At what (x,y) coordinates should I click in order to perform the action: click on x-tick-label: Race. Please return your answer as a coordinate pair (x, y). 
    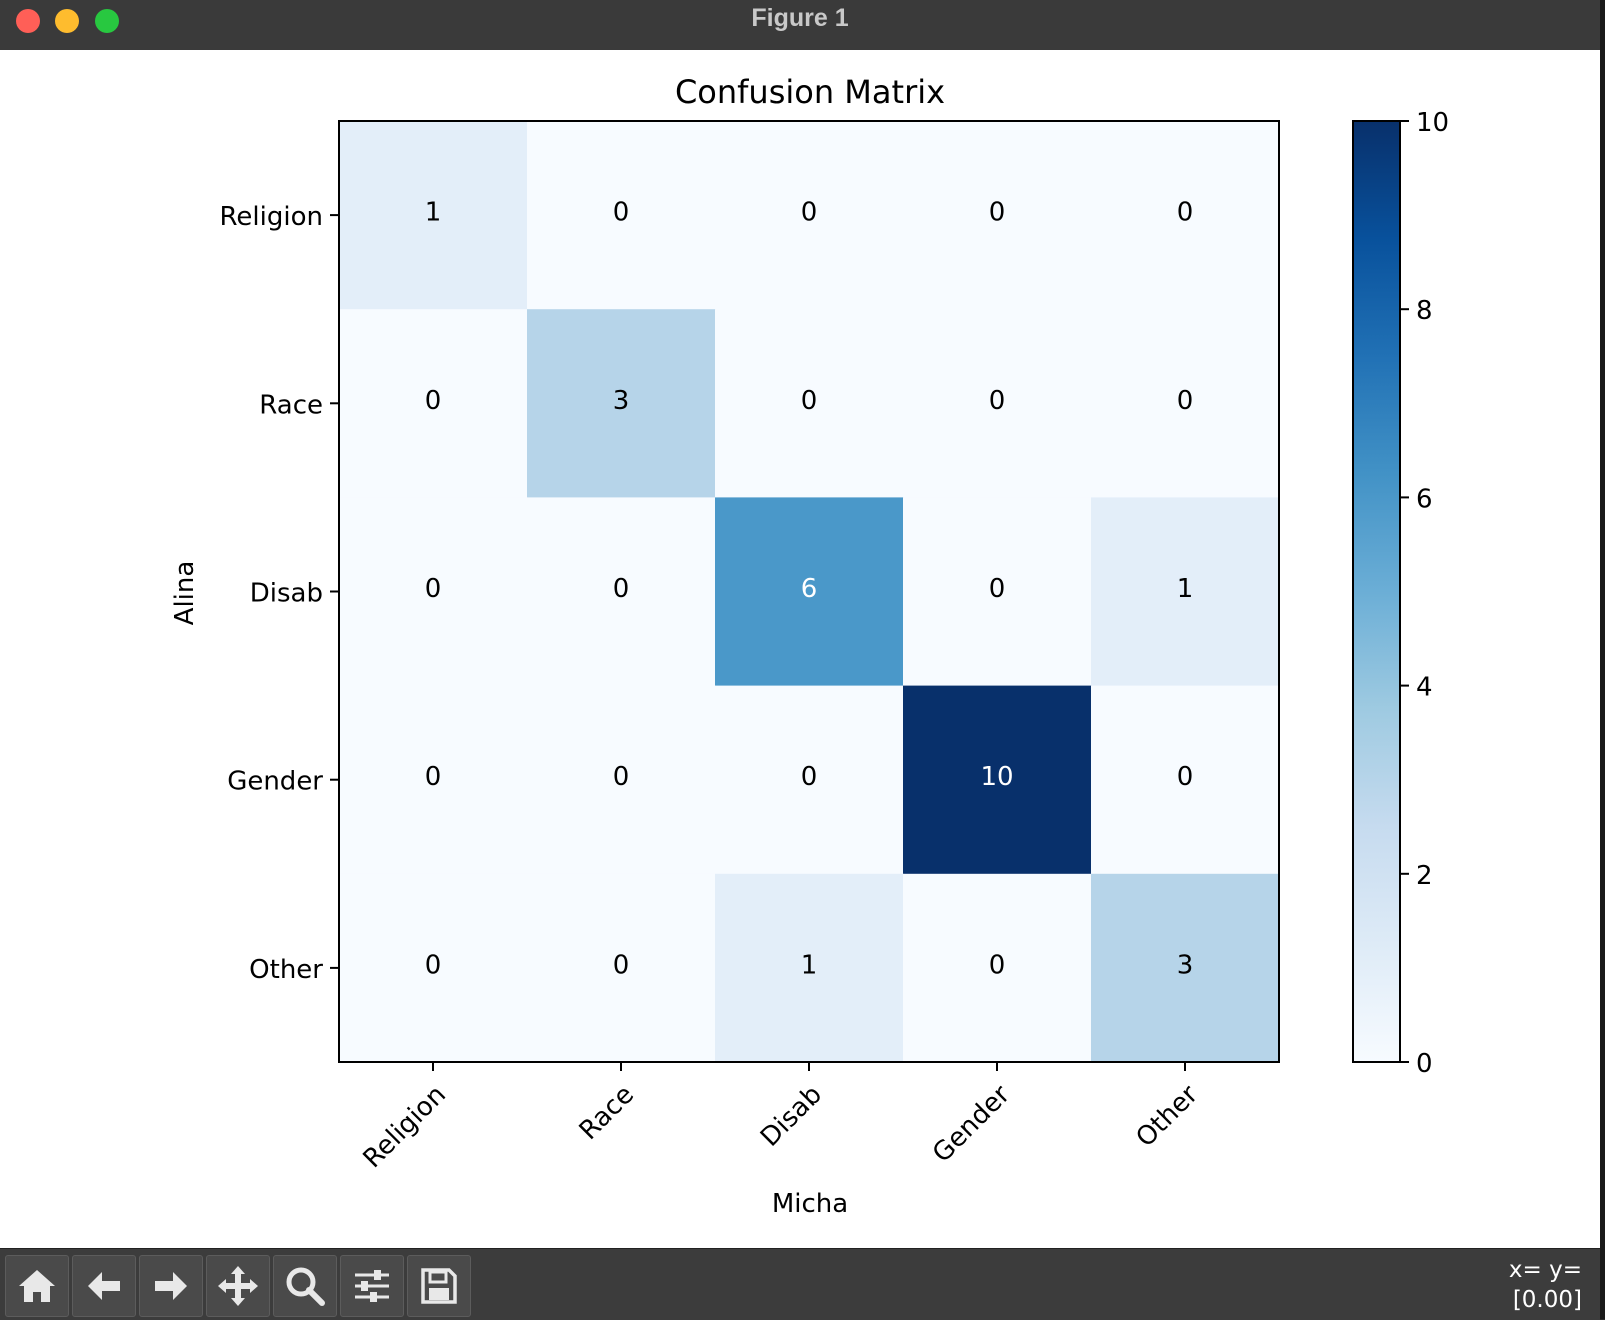
    Looking at the image, I should click on (607, 1113).